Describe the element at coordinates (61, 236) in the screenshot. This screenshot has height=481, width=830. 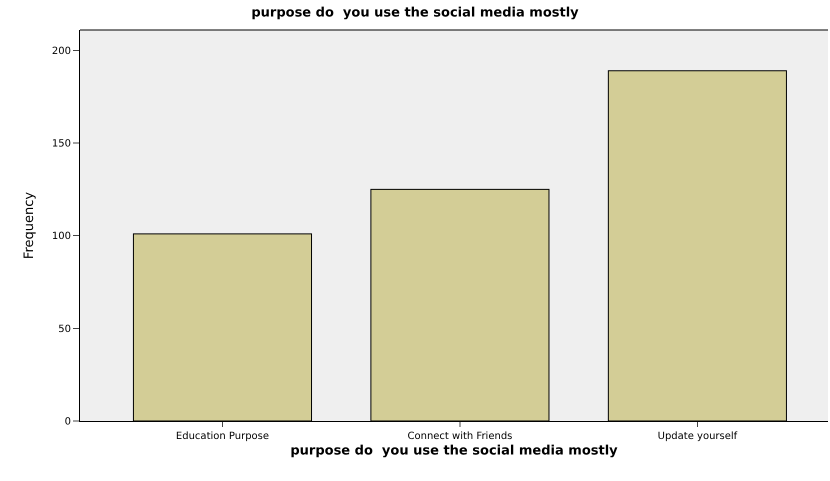
I see `y-tick-label: 100` at that location.